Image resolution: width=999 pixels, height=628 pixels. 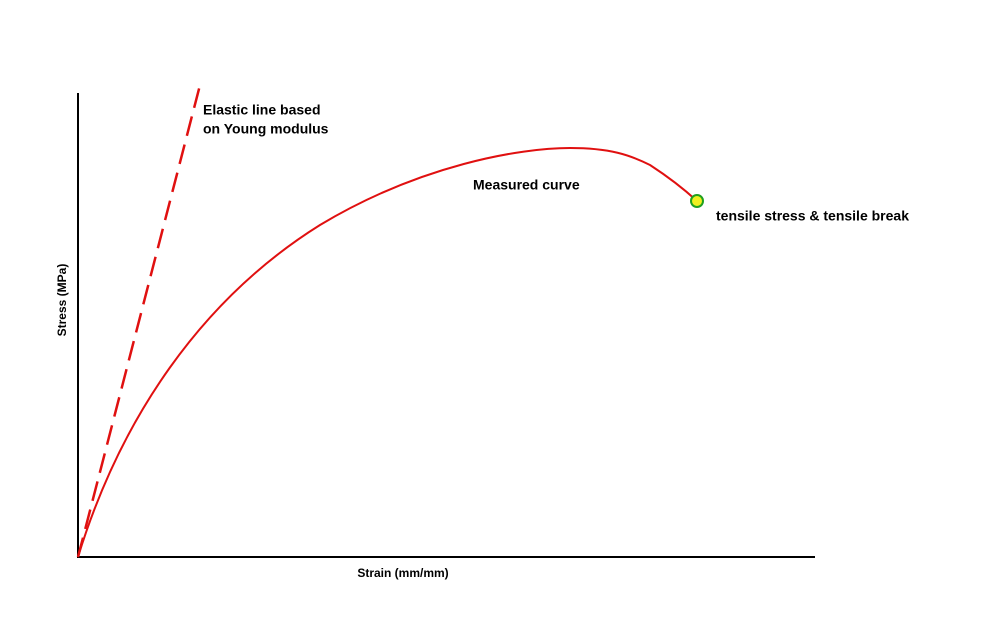 What do you see at coordinates (266, 129) in the screenshot?
I see `elastic-label: on Young modulus` at bounding box center [266, 129].